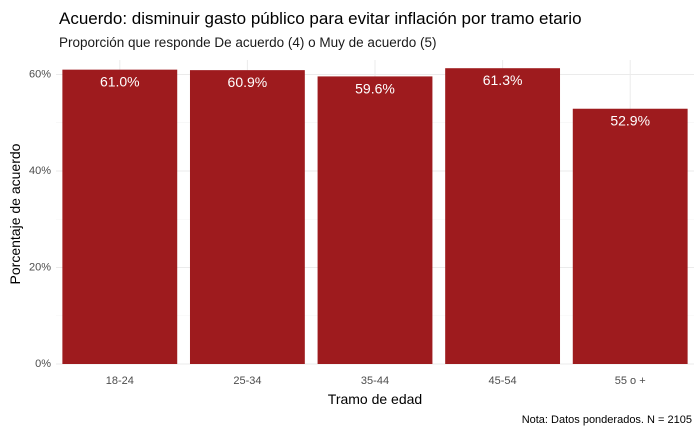  Describe the element at coordinates (40, 267) in the screenshot. I see `y-tick-label: 20%` at that location.